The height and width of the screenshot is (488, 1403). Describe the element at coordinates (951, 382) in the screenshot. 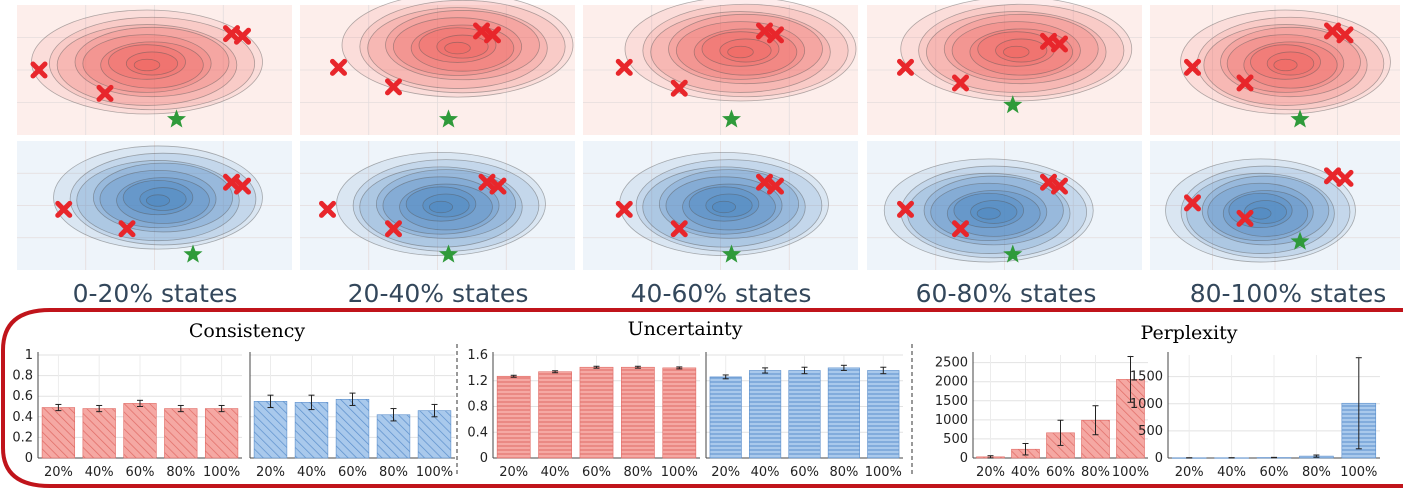

I see `y-tick-label: 2000` at that location.